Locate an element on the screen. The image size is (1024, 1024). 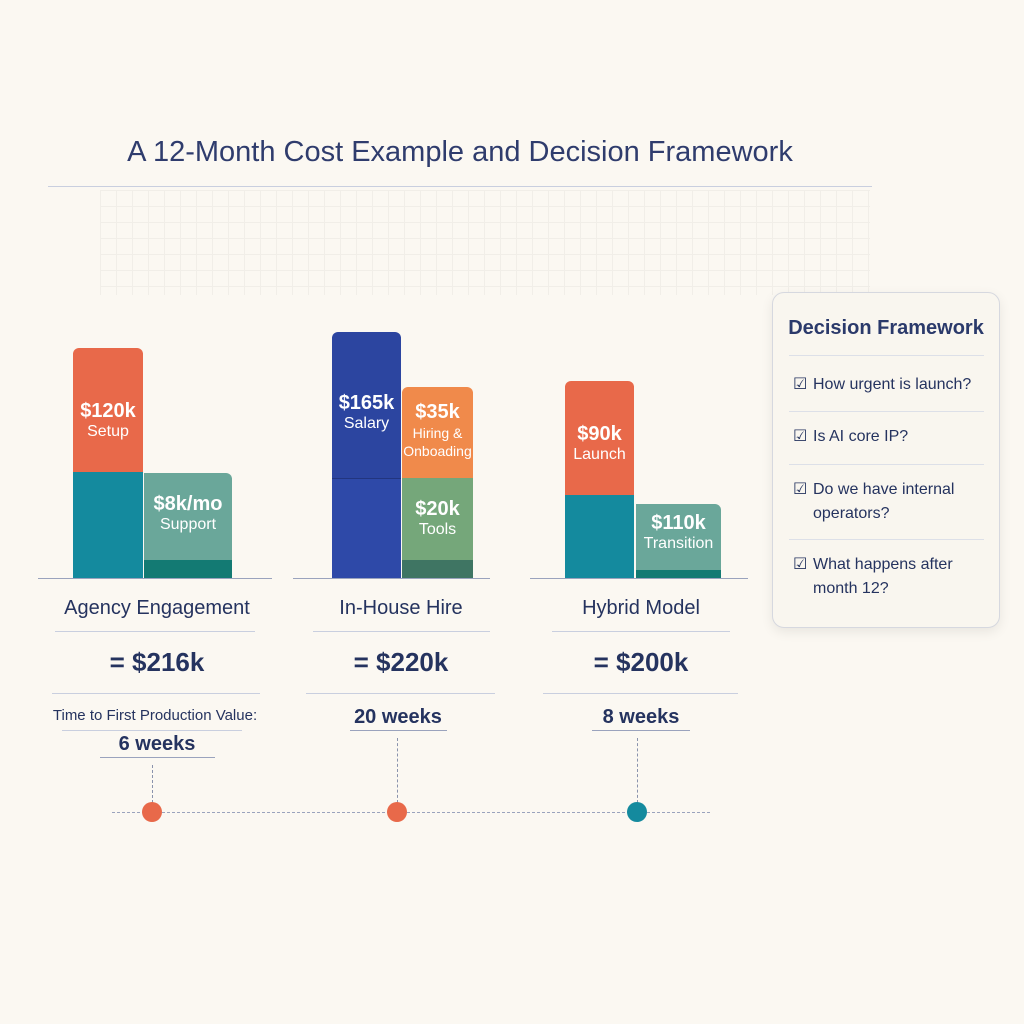
framework-item: ☑ Do we have internal operators? is located at coordinates (893, 502).